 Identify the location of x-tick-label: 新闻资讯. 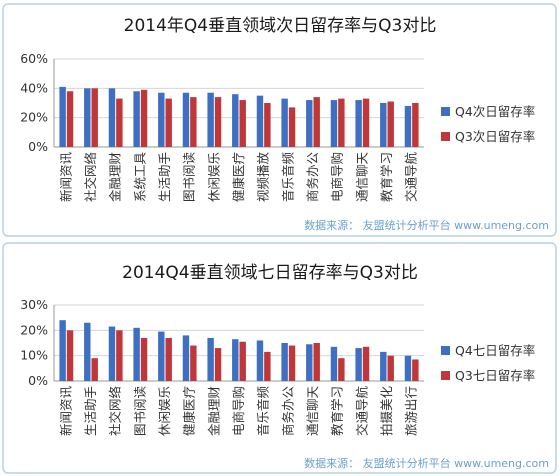
(65, 411).